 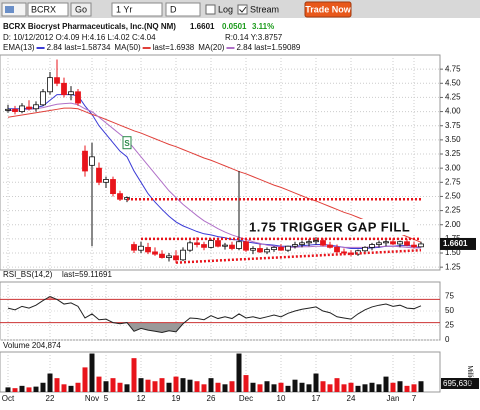 I want to click on last-price-flag, so click(x=458, y=243).